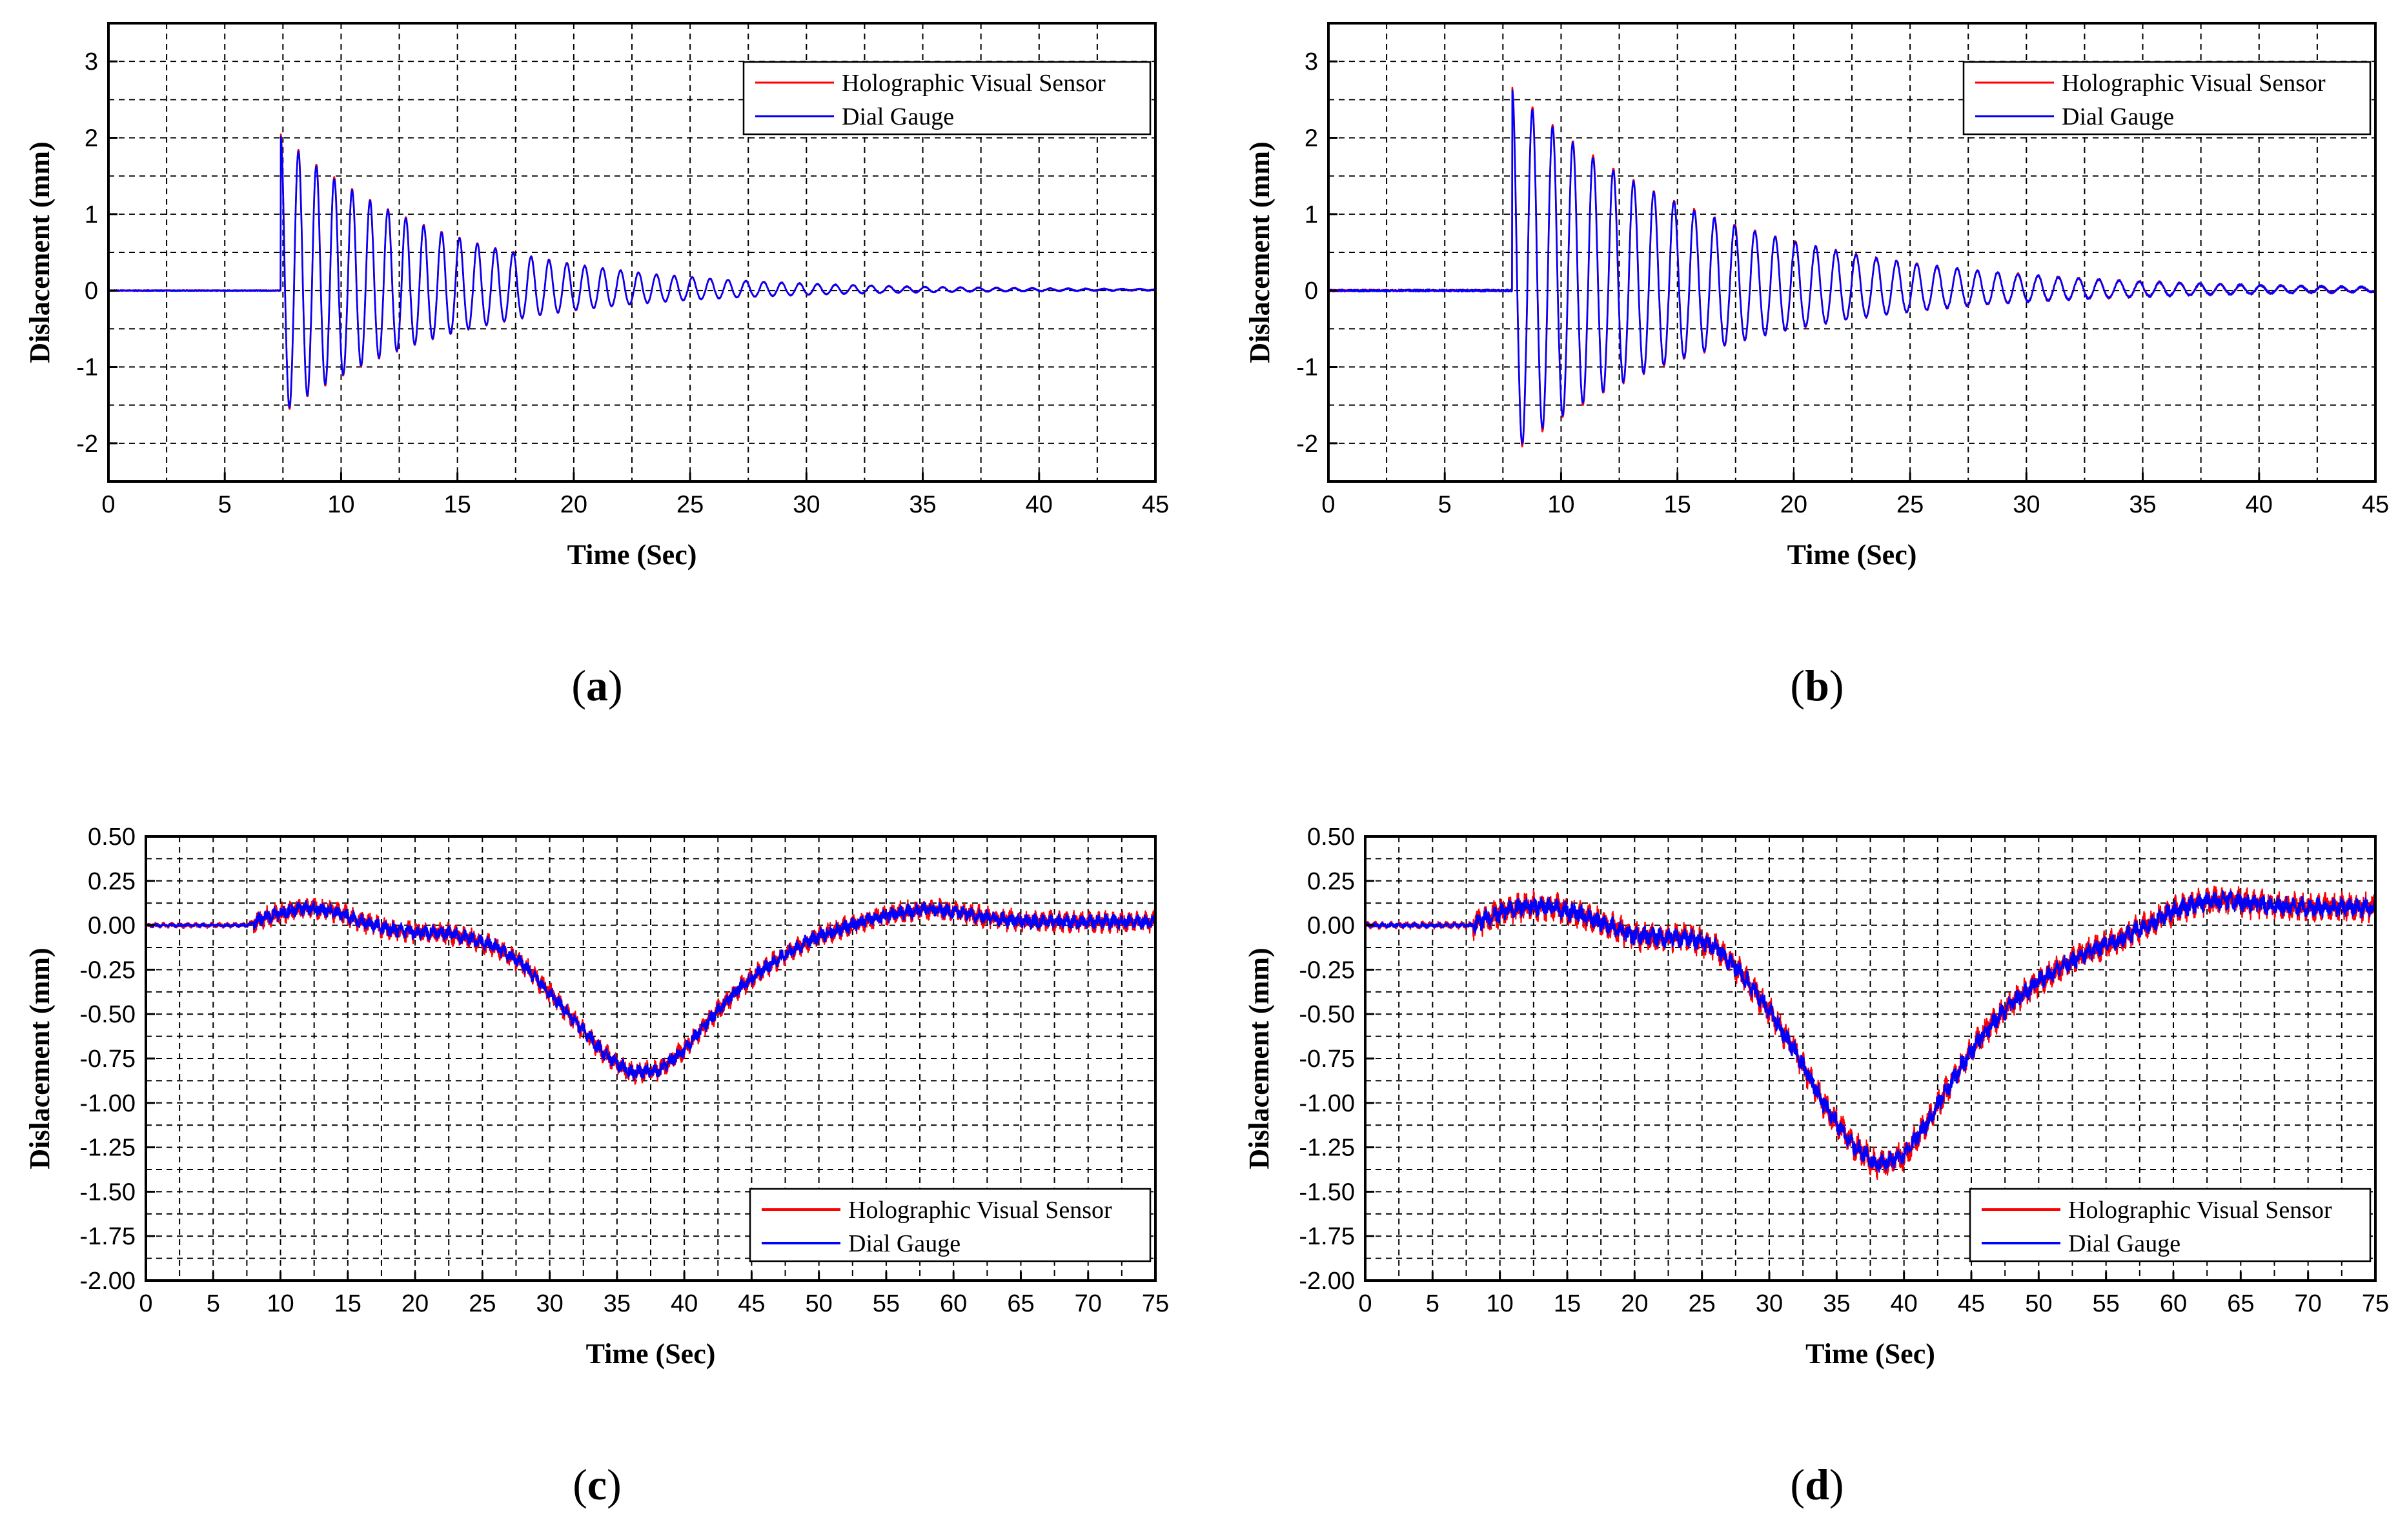 Image resolution: width=2398 pixels, height=1540 pixels. I want to click on y-tick-label: -1.00, so click(1327, 1103).